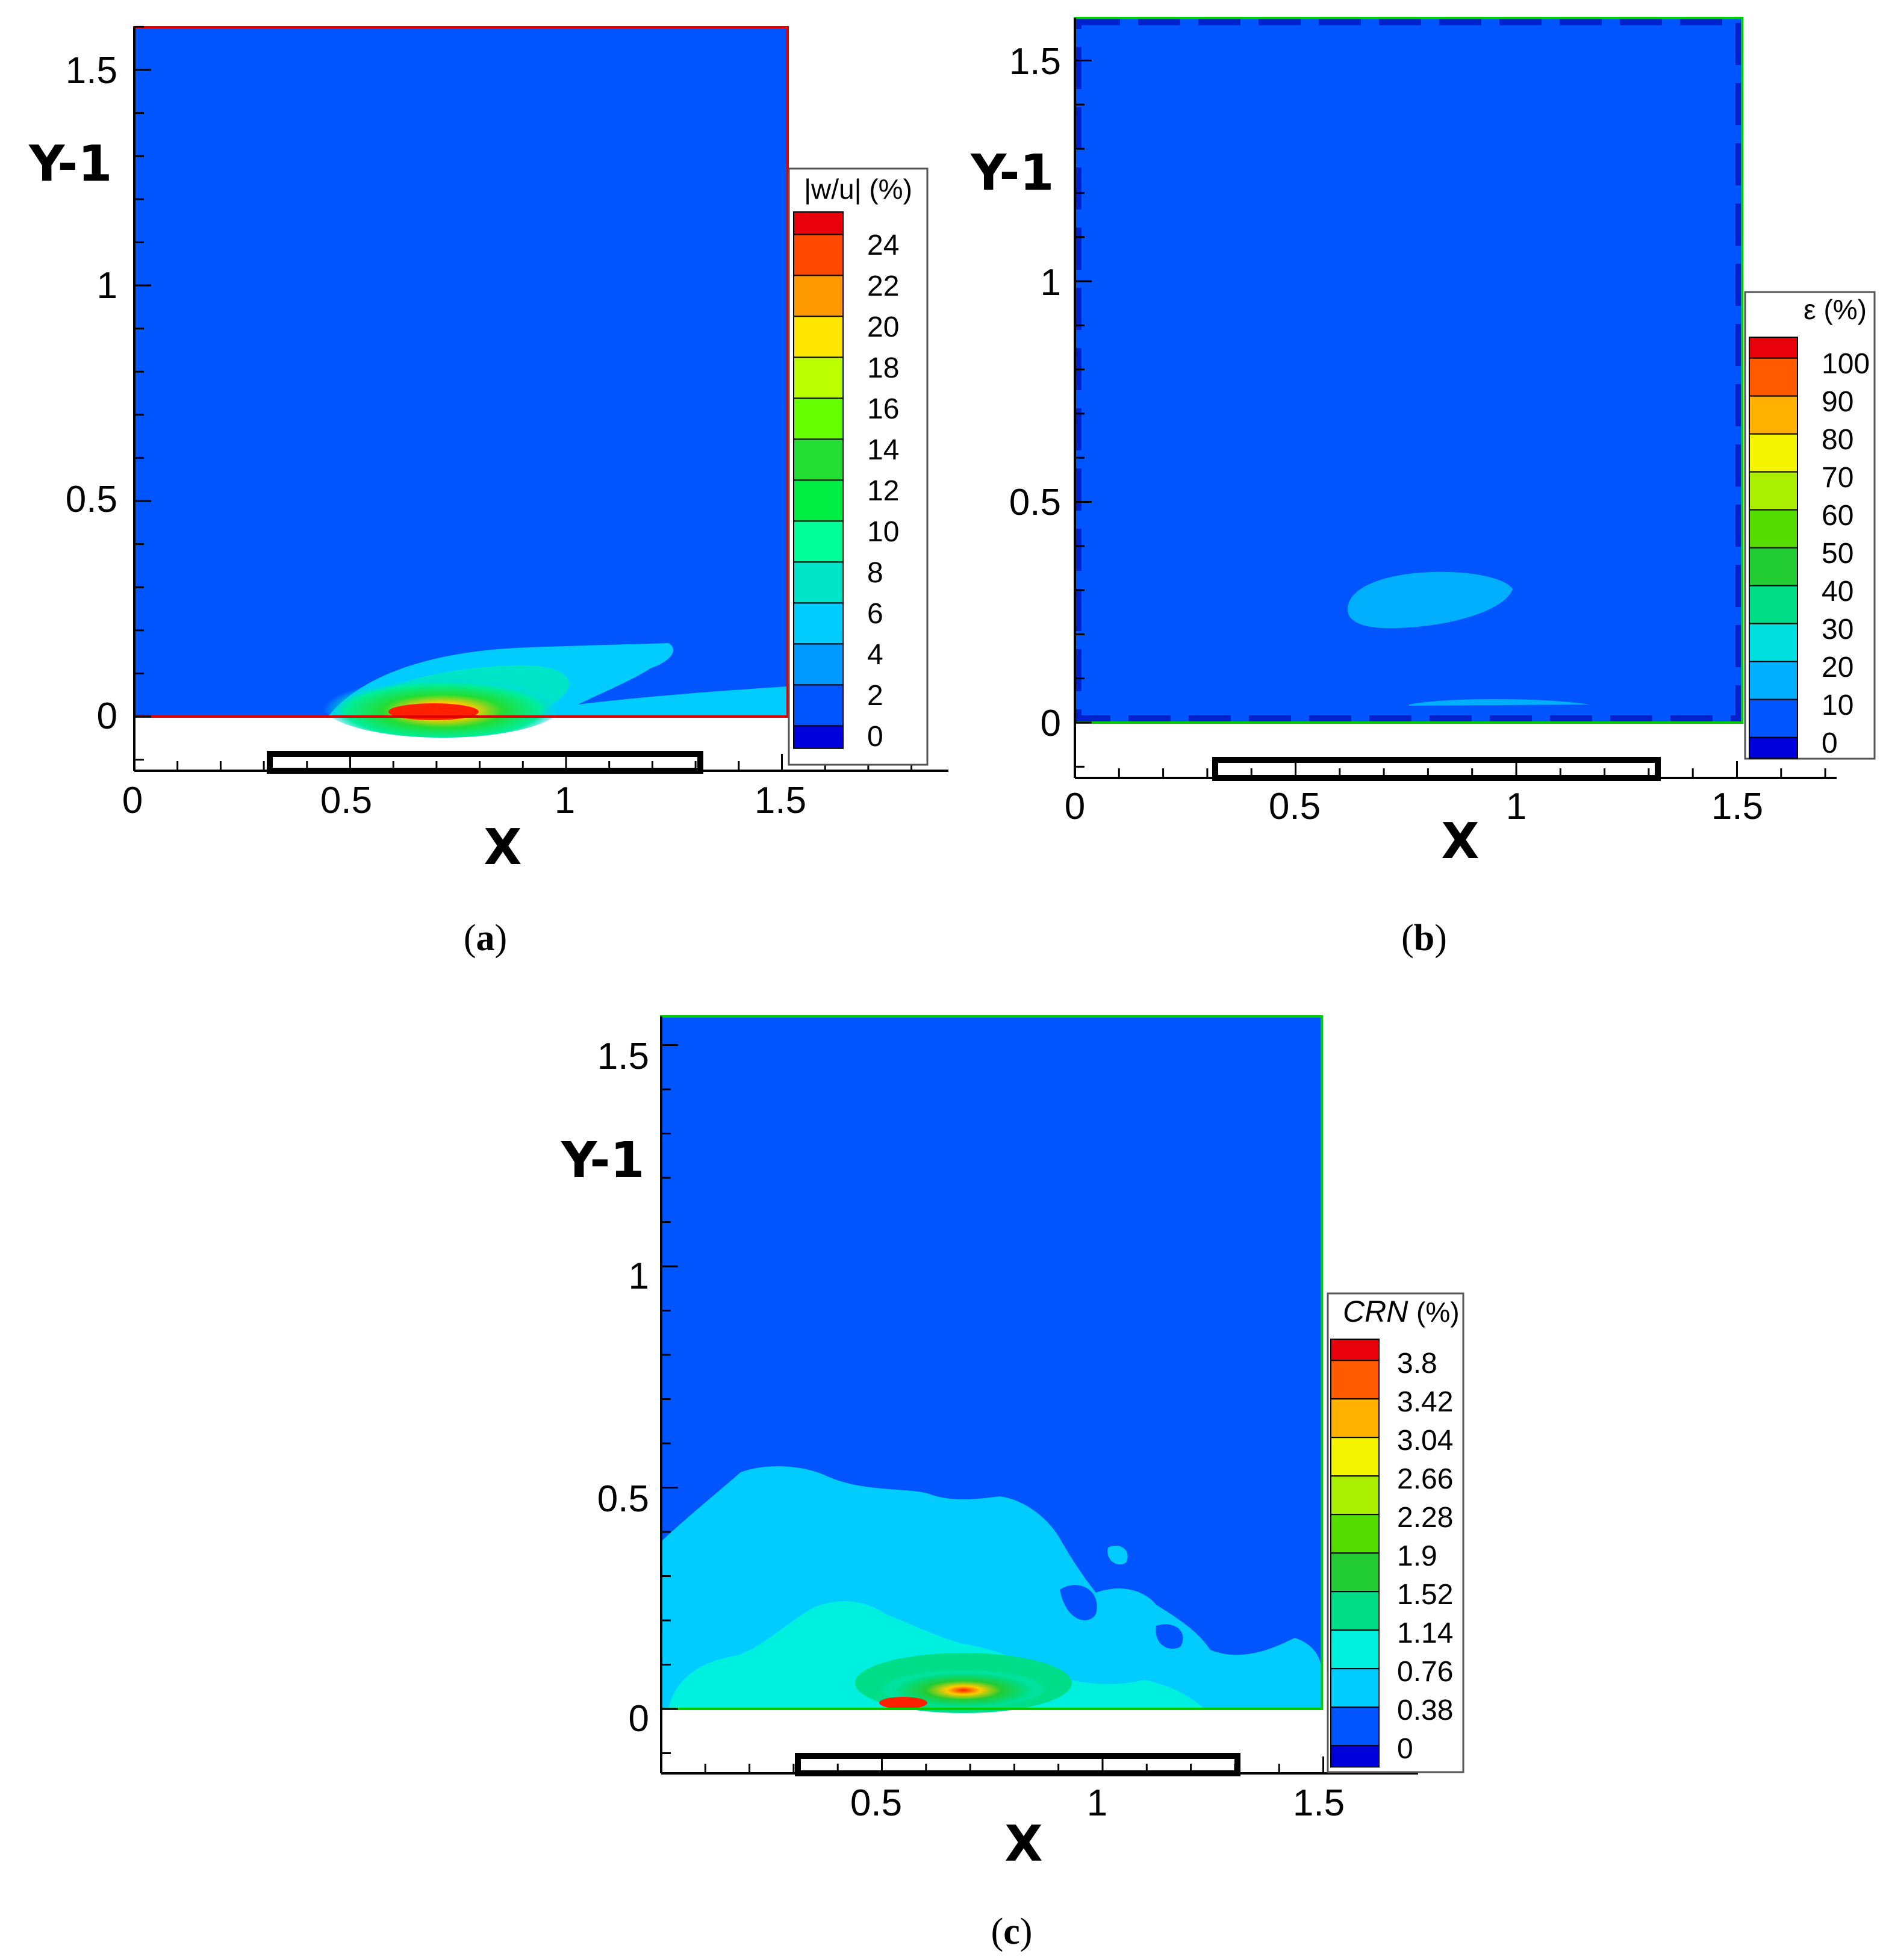 The image size is (1886, 1960). Describe the element at coordinates (1450, 419) in the screenshot. I see `panel-b-ticks` at that location.